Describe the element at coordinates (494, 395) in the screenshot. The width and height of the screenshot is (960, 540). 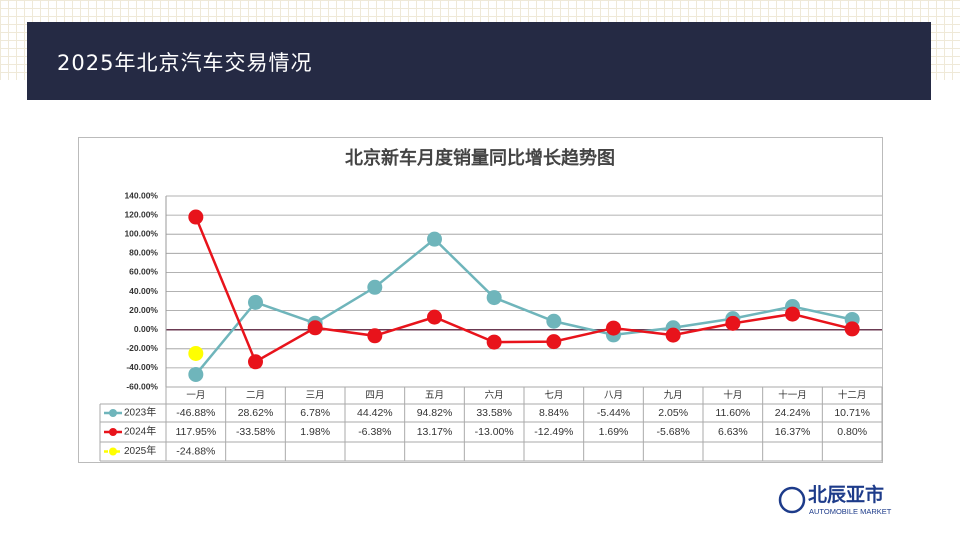
I see `x-tick-label: 六月` at that location.